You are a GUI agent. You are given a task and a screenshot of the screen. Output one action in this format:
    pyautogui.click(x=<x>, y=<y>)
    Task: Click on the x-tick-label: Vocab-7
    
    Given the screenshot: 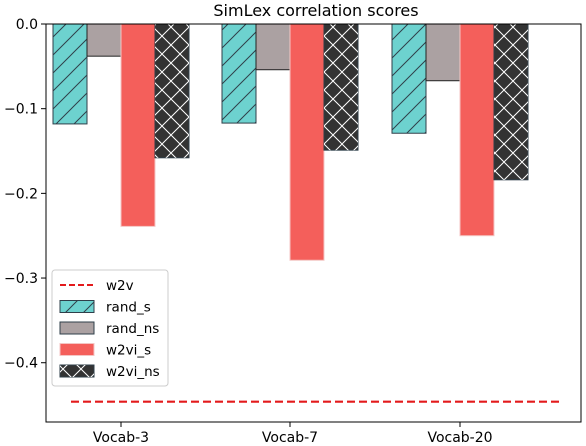 What is the action you would take?
    pyautogui.click(x=290, y=438)
    